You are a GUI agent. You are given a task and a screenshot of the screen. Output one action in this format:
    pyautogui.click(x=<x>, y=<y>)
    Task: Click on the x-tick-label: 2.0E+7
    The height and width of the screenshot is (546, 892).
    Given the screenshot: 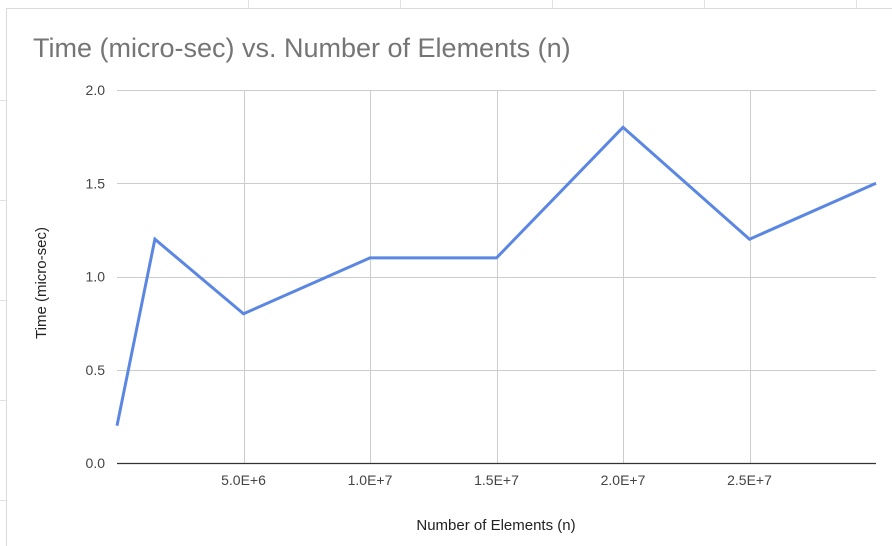 What is the action you would take?
    pyautogui.click(x=623, y=480)
    